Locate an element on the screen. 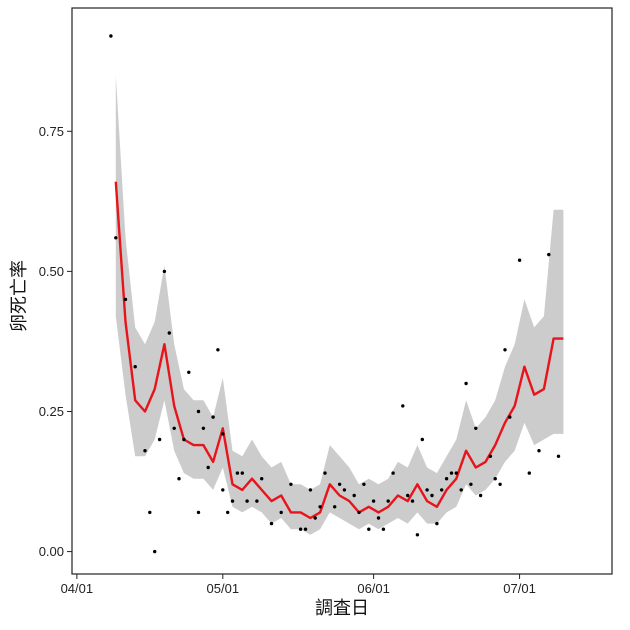 This screenshot has height=630, width=630. x-axis-title: 調査日 is located at coordinates (342, 608).